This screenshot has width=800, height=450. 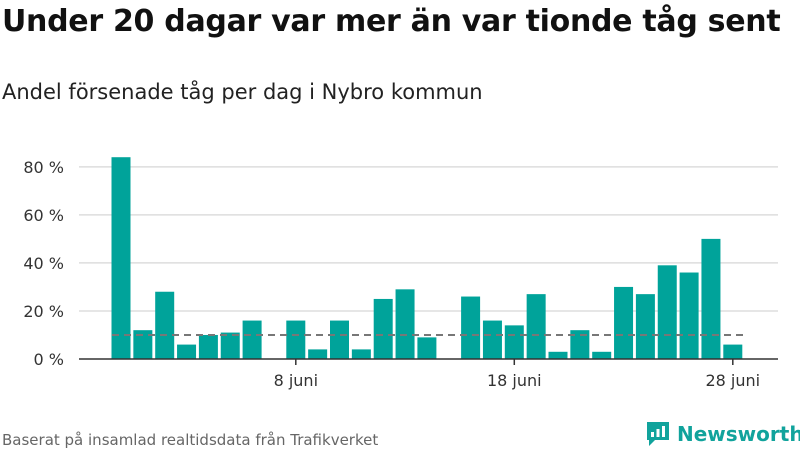 I want to click on brand-logo: Newsworthy, so click(x=722, y=434).